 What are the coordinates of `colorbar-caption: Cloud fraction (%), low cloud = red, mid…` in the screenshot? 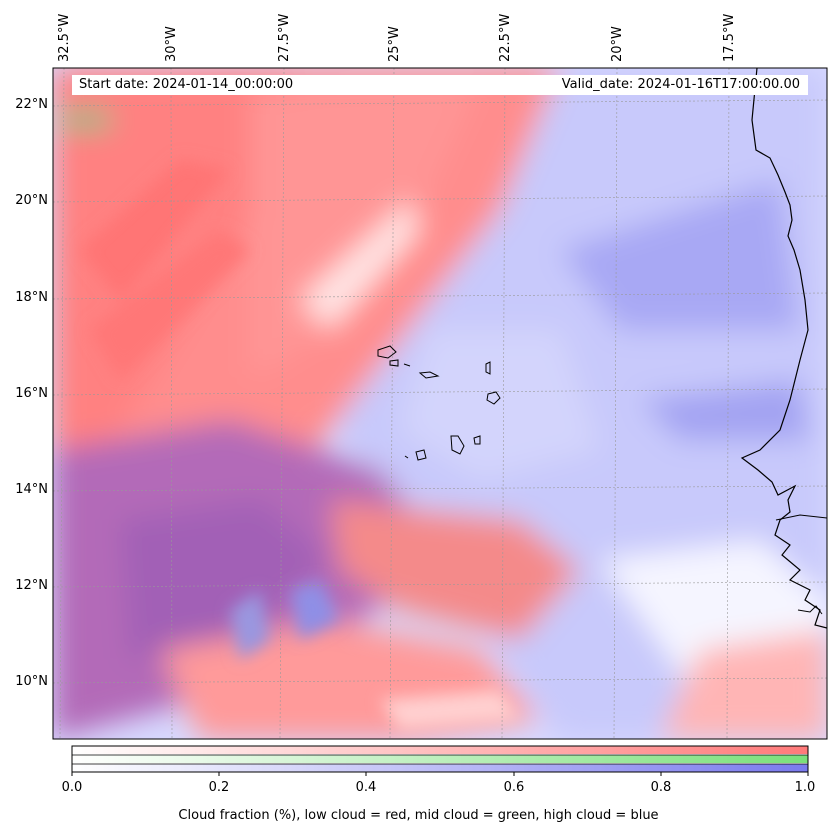 It's located at (418, 815).